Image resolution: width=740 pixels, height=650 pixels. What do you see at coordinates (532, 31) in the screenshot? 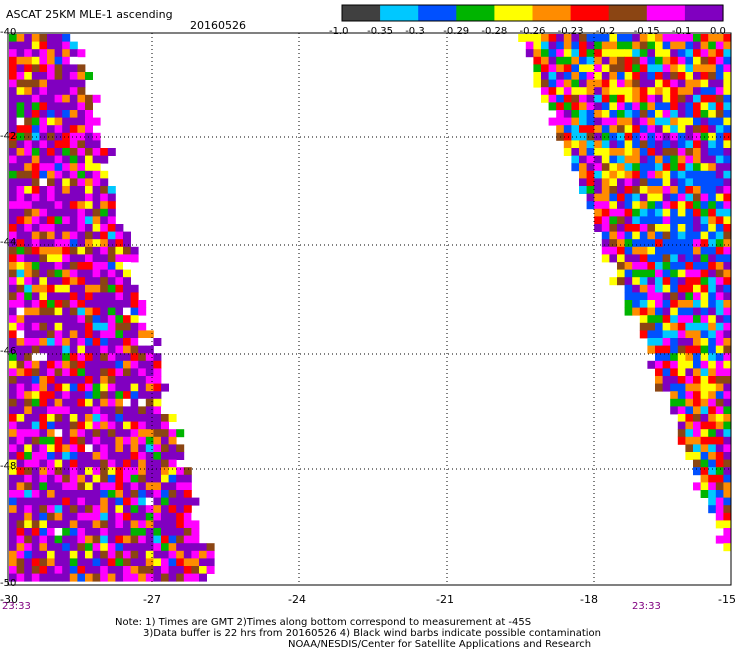
I see `colorbar-label: -0.26` at bounding box center [532, 31].